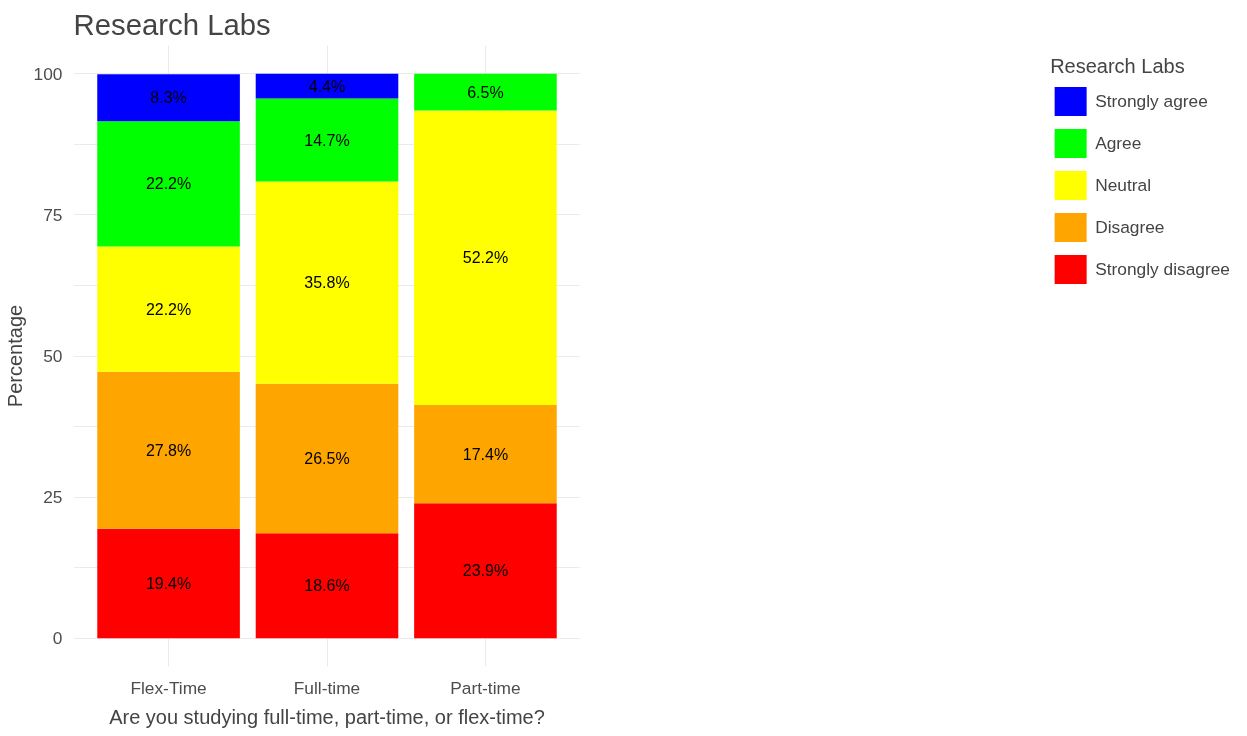 This screenshot has height=736, width=1247. Describe the element at coordinates (1151, 101) in the screenshot. I see `legend-label: Strongly agree` at that location.